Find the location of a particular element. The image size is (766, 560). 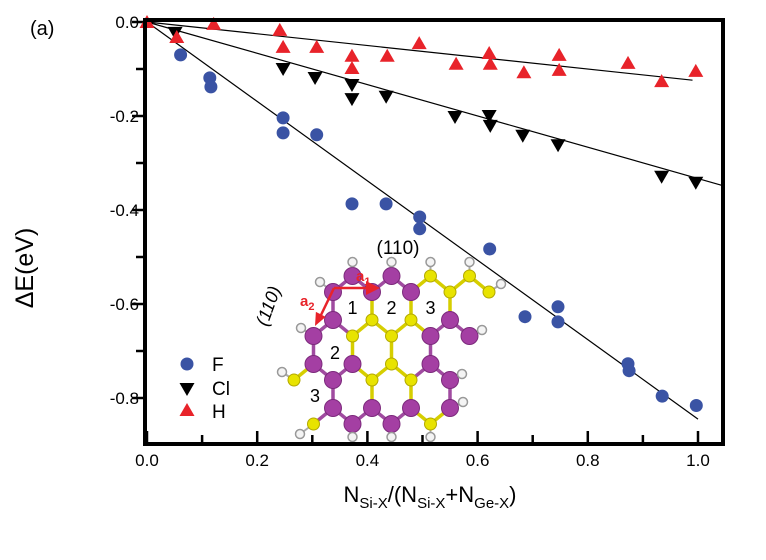

a2-vector-arrow is located at coordinates (327, 301).